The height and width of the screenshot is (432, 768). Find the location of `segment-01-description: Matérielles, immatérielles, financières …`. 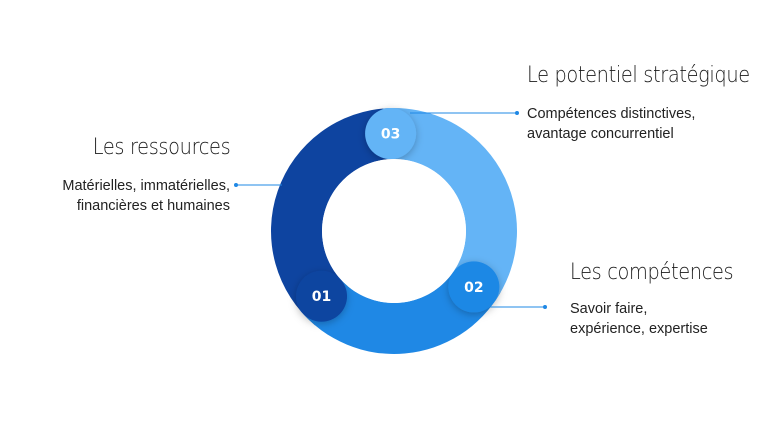

segment-01-description: Matérielles, immatérielles, financières … is located at coordinates (146, 196).